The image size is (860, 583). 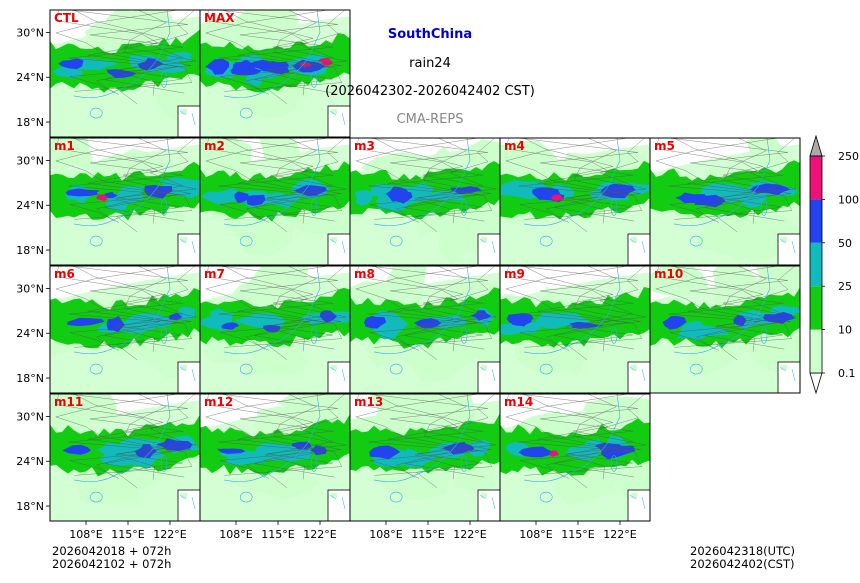 What do you see at coordinates (664, 146) in the screenshot?
I see `panel-label: m5` at bounding box center [664, 146].